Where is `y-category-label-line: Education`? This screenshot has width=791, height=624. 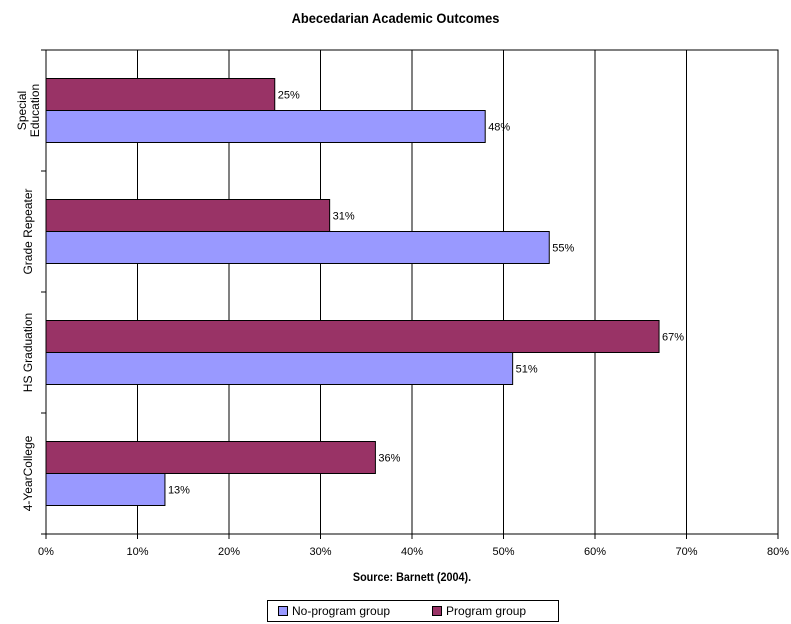 y-category-label-line: Education is located at coordinates (35, 110).